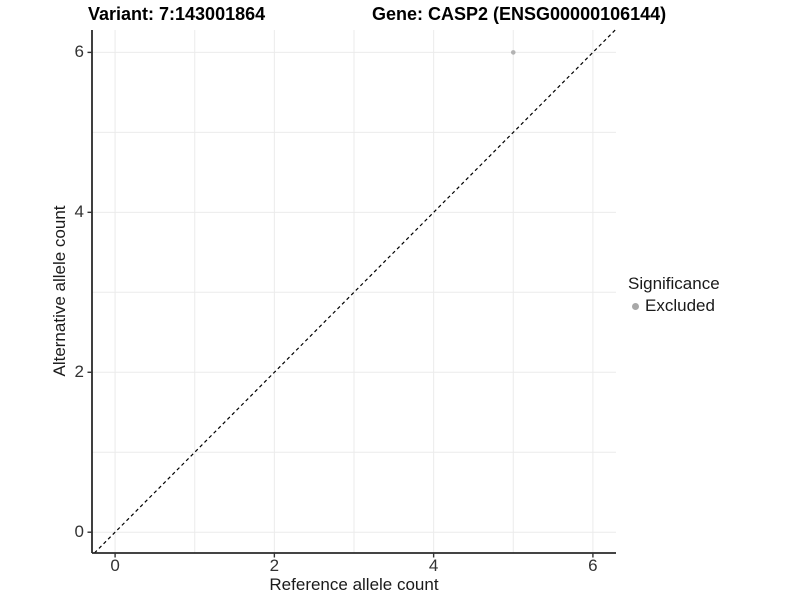 The height and width of the screenshot is (600, 800). I want to click on plot-title-gene: Gene: CASP2 (ENSG00000106144), so click(519, 14).